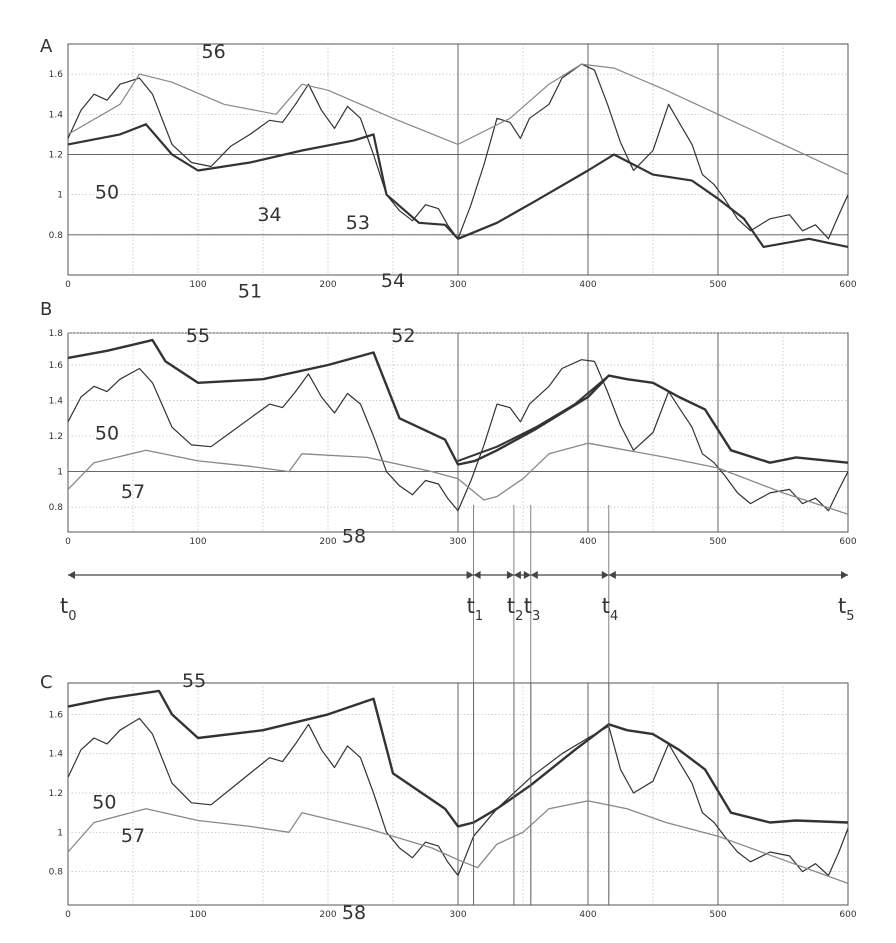 The width and height of the screenshot is (896, 943). Describe the element at coordinates (46, 309) in the screenshot. I see `panel-letter: B` at that location.